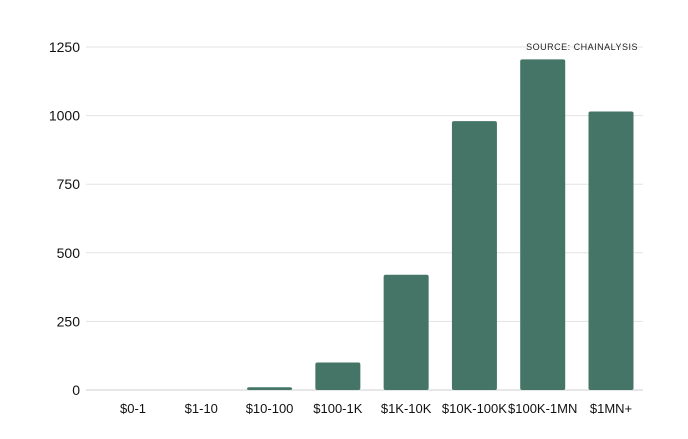 The image size is (688, 439). Describe the element at coordinates (270, 408) in the screenshot. I see `x-tick-label: $10-100` at that location.